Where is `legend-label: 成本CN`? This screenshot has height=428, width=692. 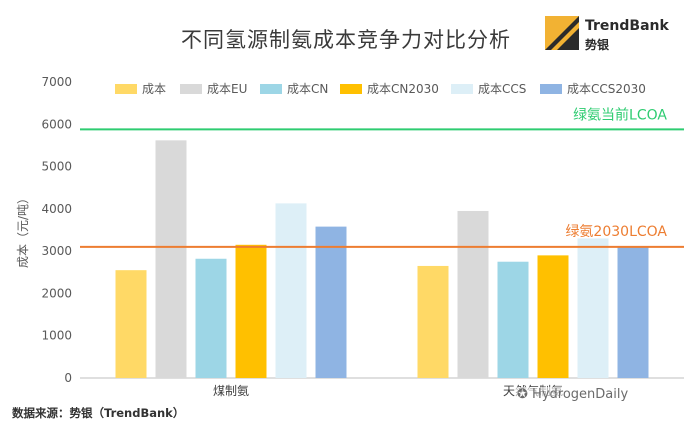
legend-label: 成本CN is located at coordinates (307, 89).